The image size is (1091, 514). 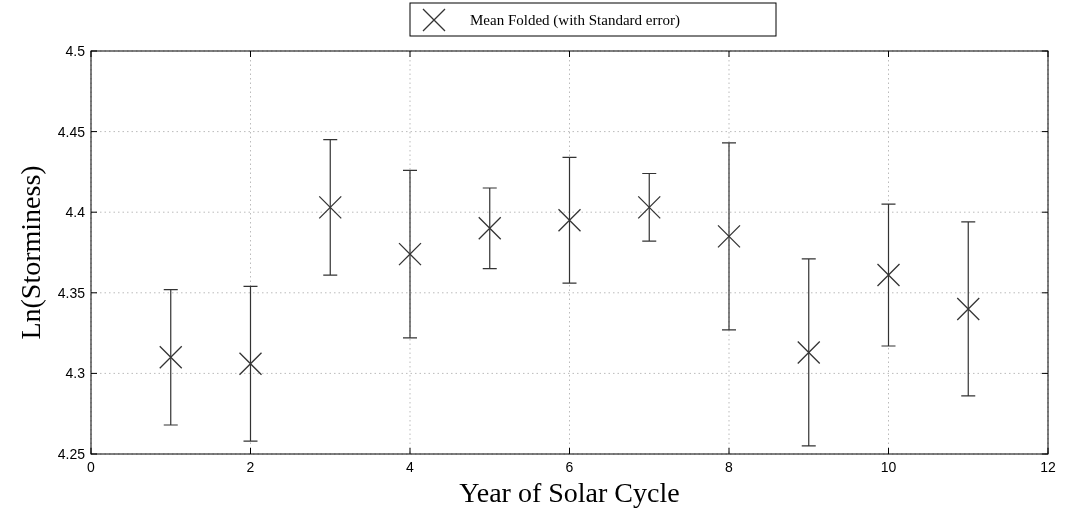 What do you see at coordinates (250, 467) in the screenshot?
I see `x-tick-label: 2` at bounding box center [250, 467].